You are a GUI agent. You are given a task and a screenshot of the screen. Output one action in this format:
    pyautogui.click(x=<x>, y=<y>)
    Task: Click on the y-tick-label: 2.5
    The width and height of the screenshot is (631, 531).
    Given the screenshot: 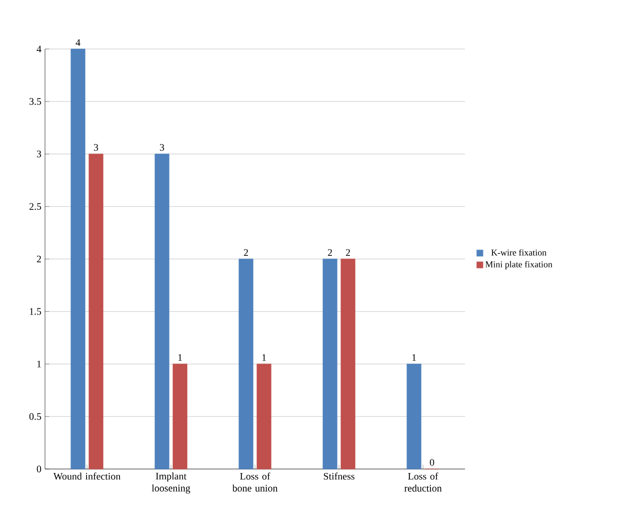 What is the action you would take?
    pyautogui.click(x=35, y=206)
    